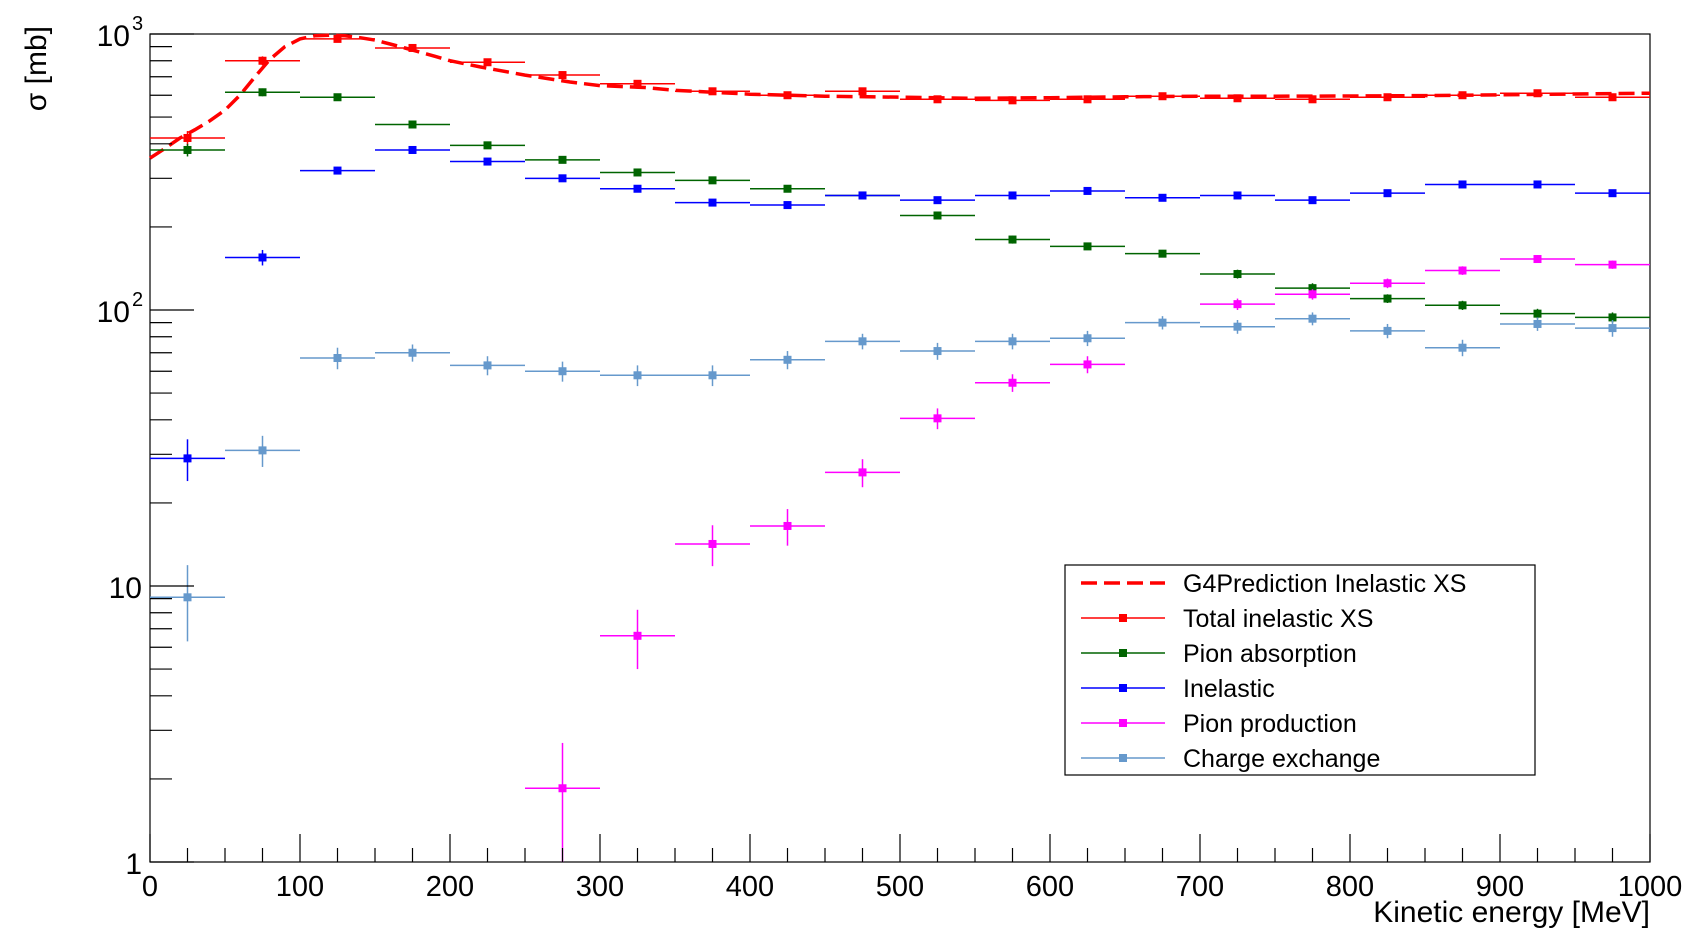 Image resolution: width=1694 pixels, height=936 pixels. Describe the element at coordinates (36, 68) in the screenshot. I see `y-axis-label: σ [mb]` at that location.